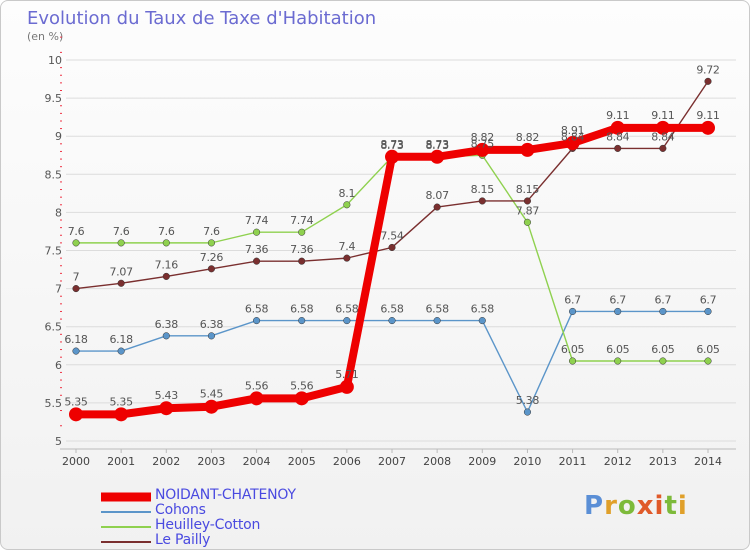 This screenshot has width=750, height=550. What do you see at coordinates (202, 18) in the screenshot?
I see `chart-title: Evolution du Taux de Taxe d'Habitation` at bounding box center [202, 18].